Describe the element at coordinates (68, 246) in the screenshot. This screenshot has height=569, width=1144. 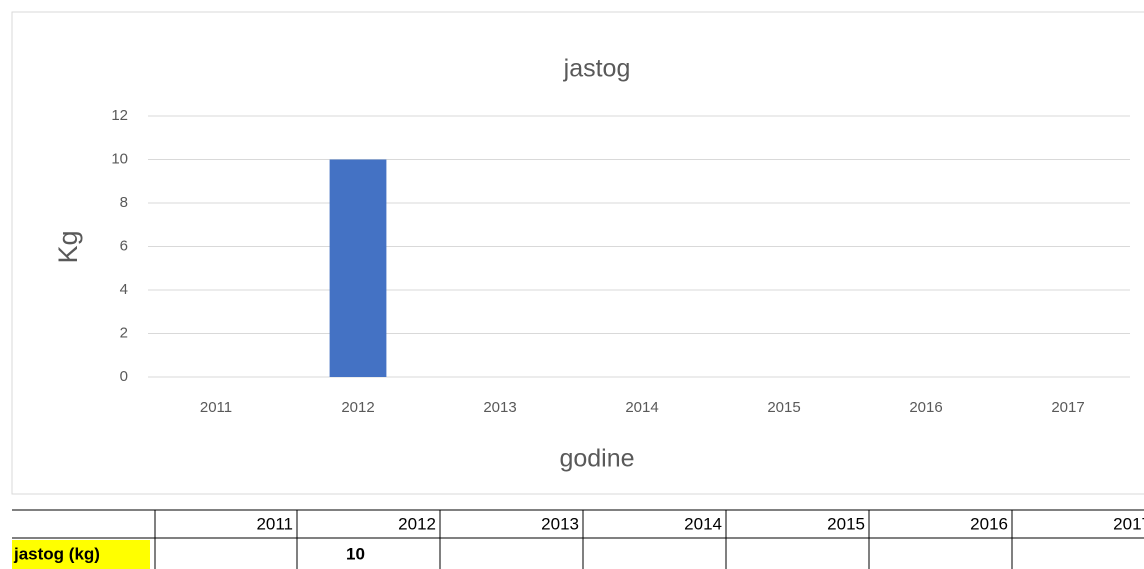
I see `y-axis-label: Kg` at that location.